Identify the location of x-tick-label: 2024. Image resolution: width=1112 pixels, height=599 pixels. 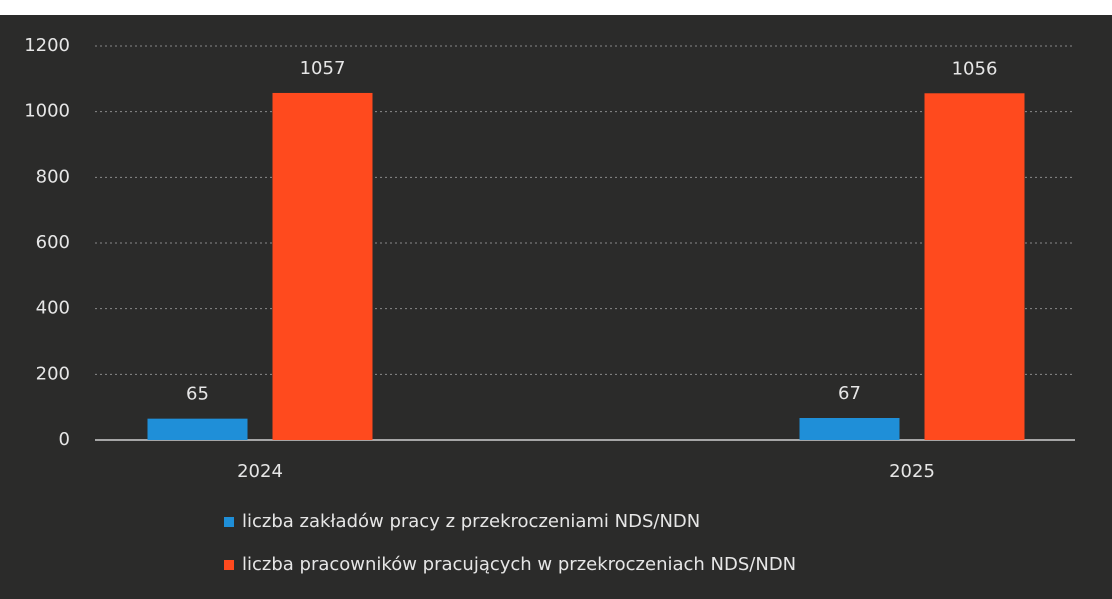
(260, 471).